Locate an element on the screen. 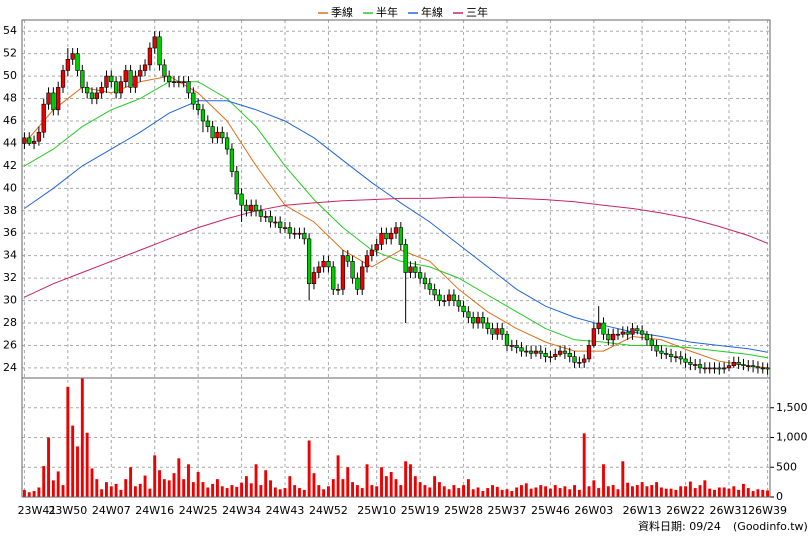  legend-label: 季線 is located at coordinates (342, 12).